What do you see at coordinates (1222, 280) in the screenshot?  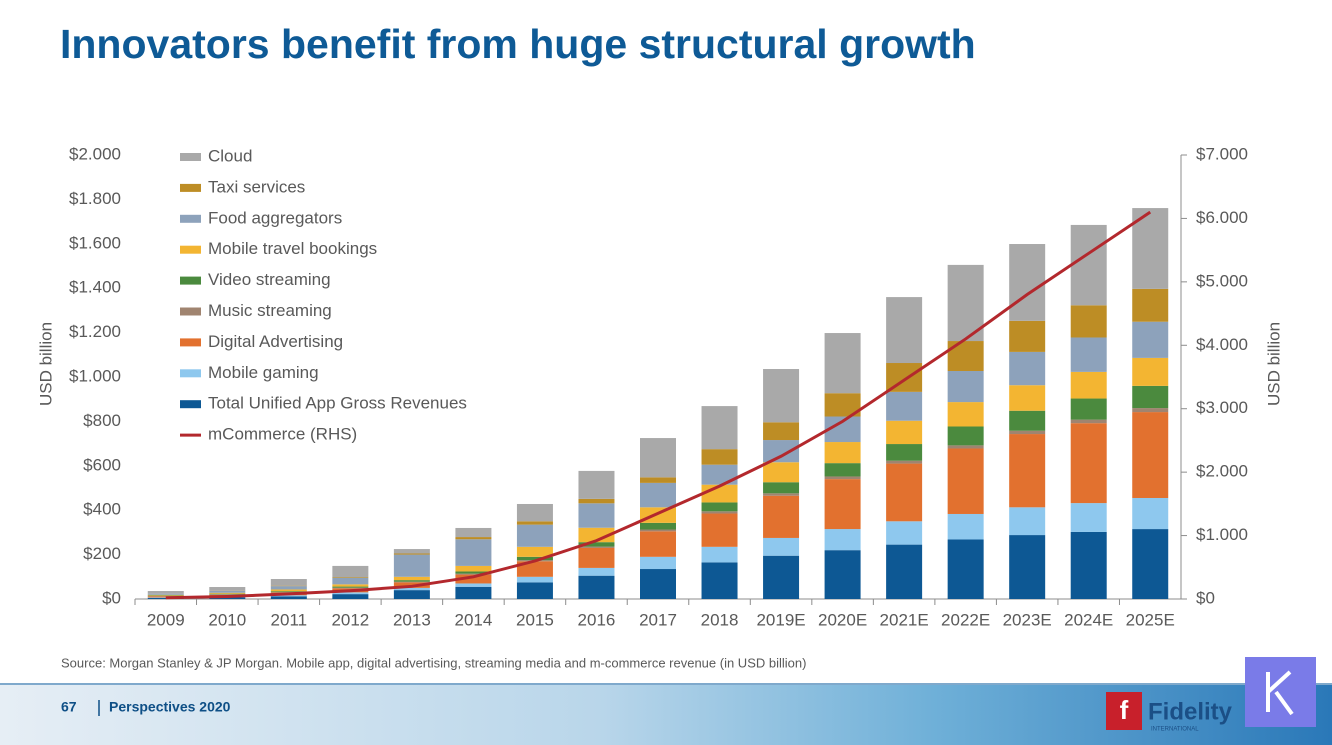 I see `y2-tick-label: $5.000` at bounding box center [1222, 280].